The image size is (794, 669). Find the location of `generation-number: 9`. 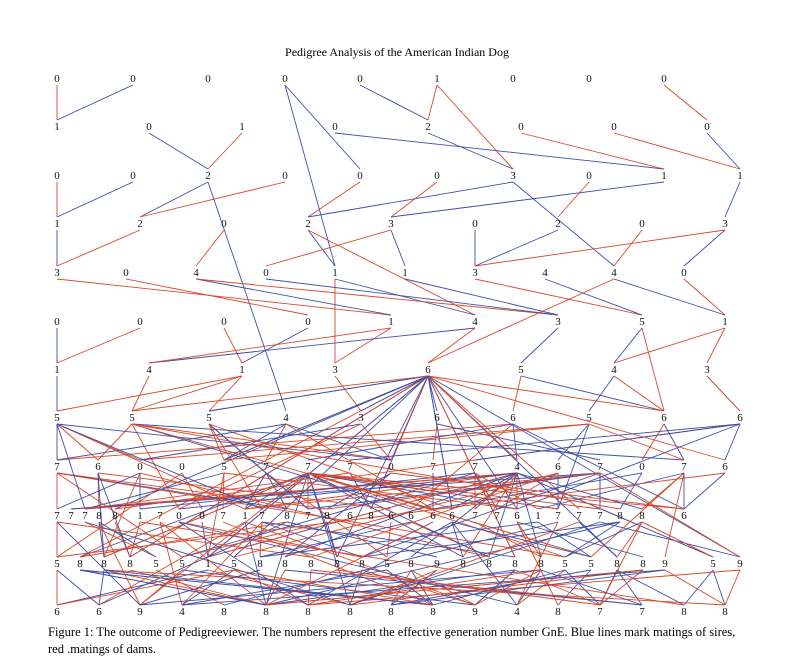

generation-number: 9 is located at coordinates (437, 564).